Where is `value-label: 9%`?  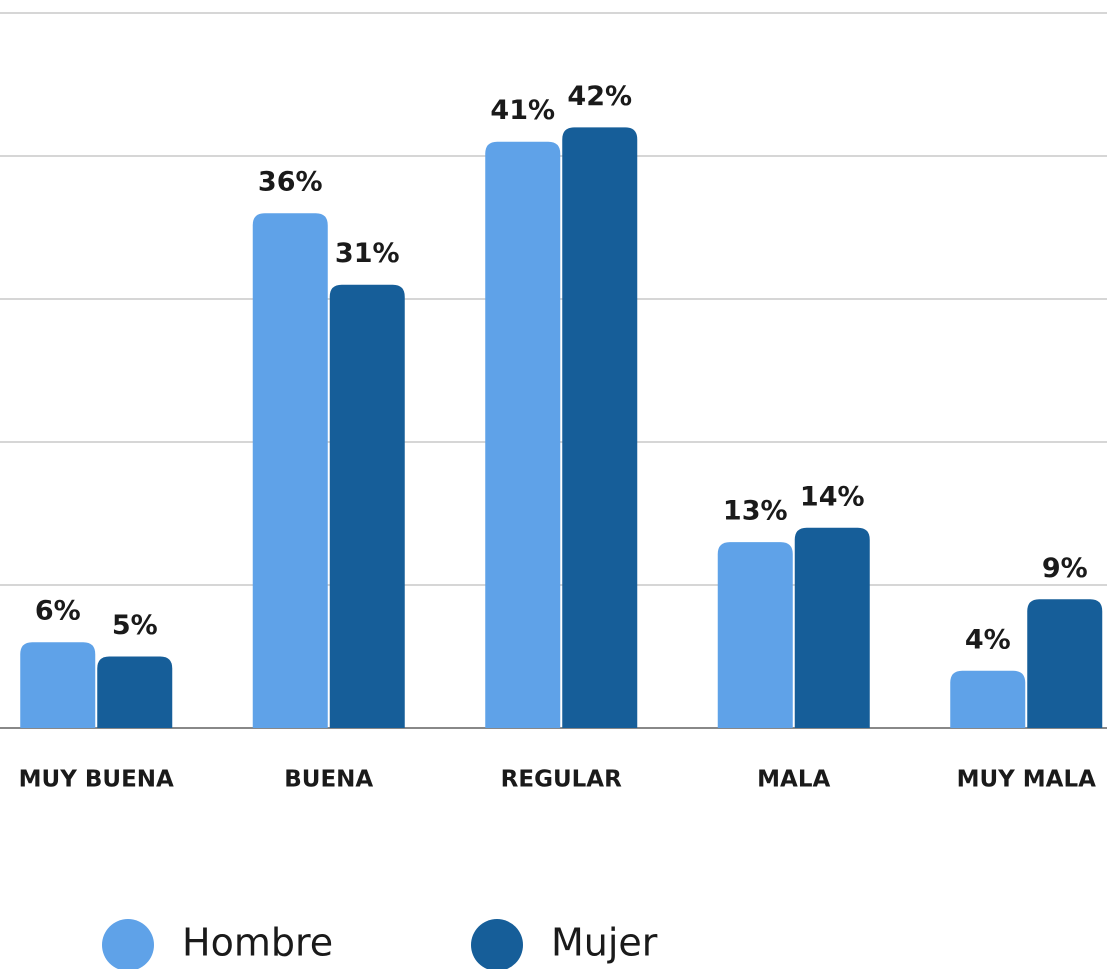 value-label: 9% is located at coordinates (1065, 568).